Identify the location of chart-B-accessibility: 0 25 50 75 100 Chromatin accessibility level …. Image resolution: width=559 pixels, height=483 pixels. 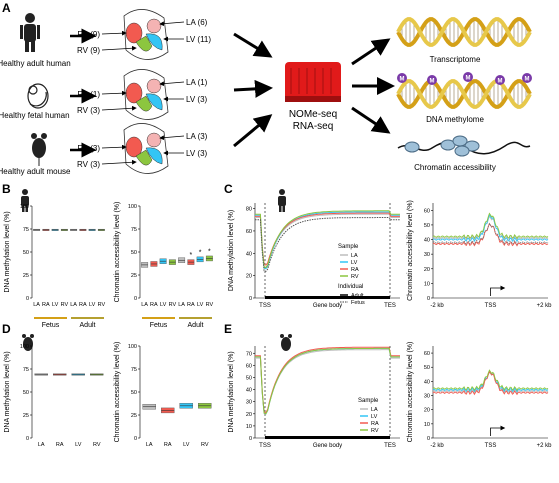
(163, 265).